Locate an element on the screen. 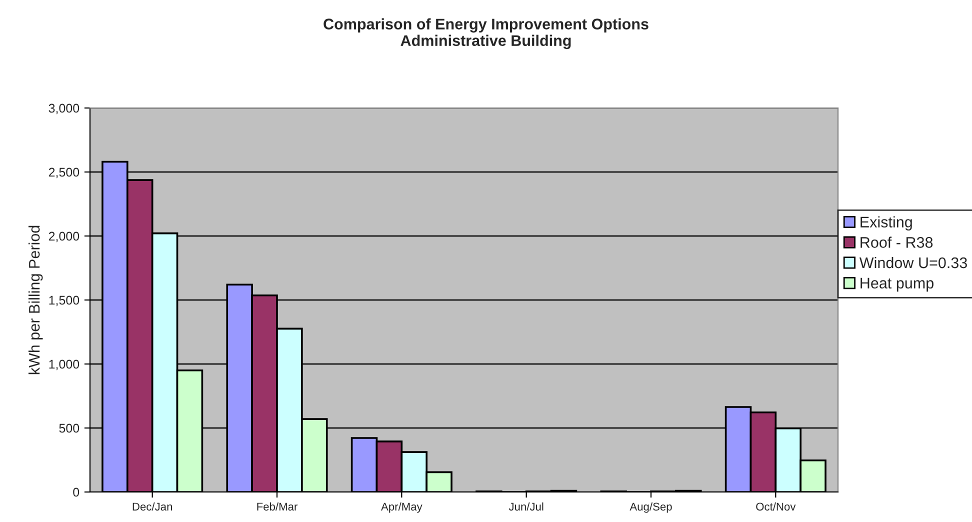 The height and width of the screenshot is (522, 972). x-tick-label: Oct/Nov is located at coordinates (776, 506).